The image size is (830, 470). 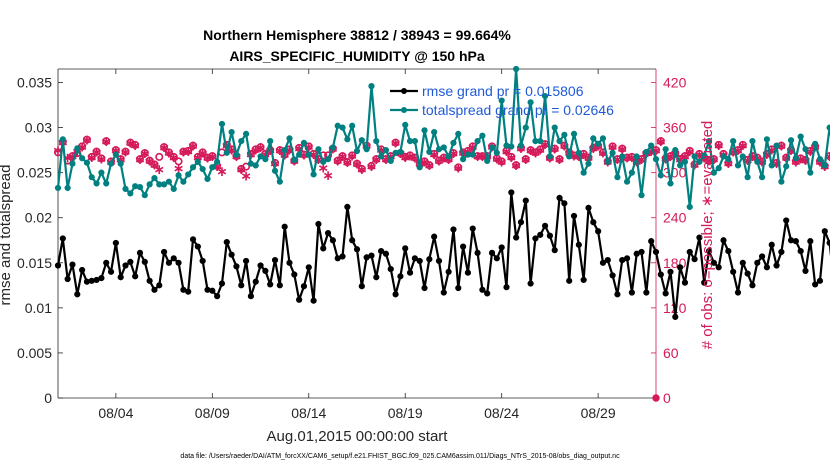 I want to click on y-tick-label-left: 0.005, so click(x=34, y=353).